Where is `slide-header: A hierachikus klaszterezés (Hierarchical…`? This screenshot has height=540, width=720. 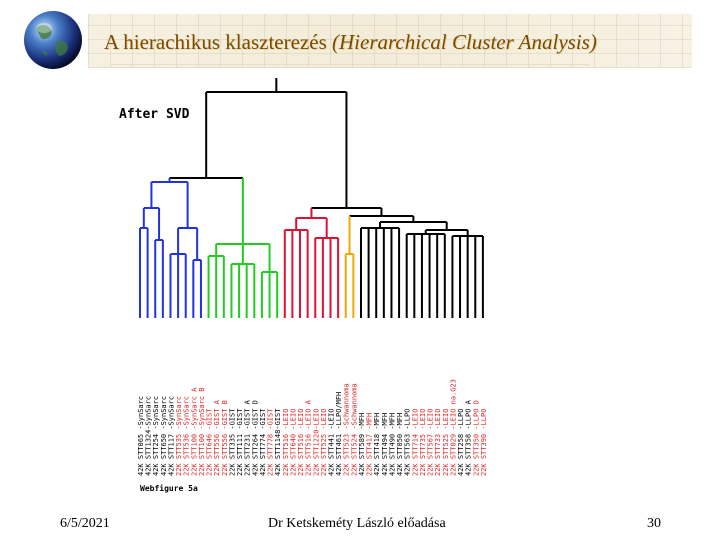
slide-header: A hierachikus klaszterezés (Hierarchical… is located at coordinates (360, 36).